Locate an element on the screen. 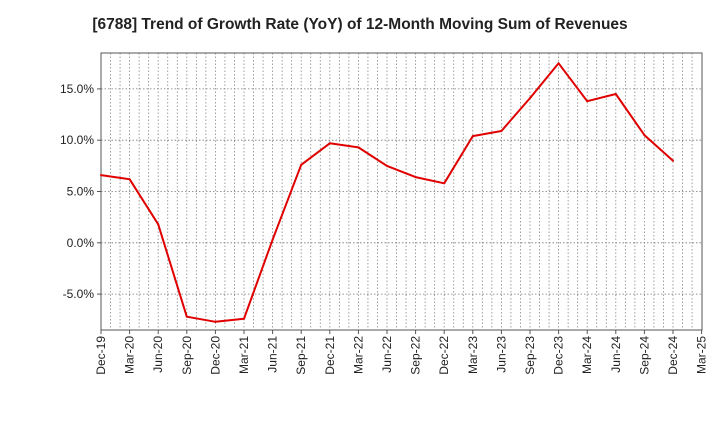  x-tick-label: Sep-22 is located at coordinates (416, 355).